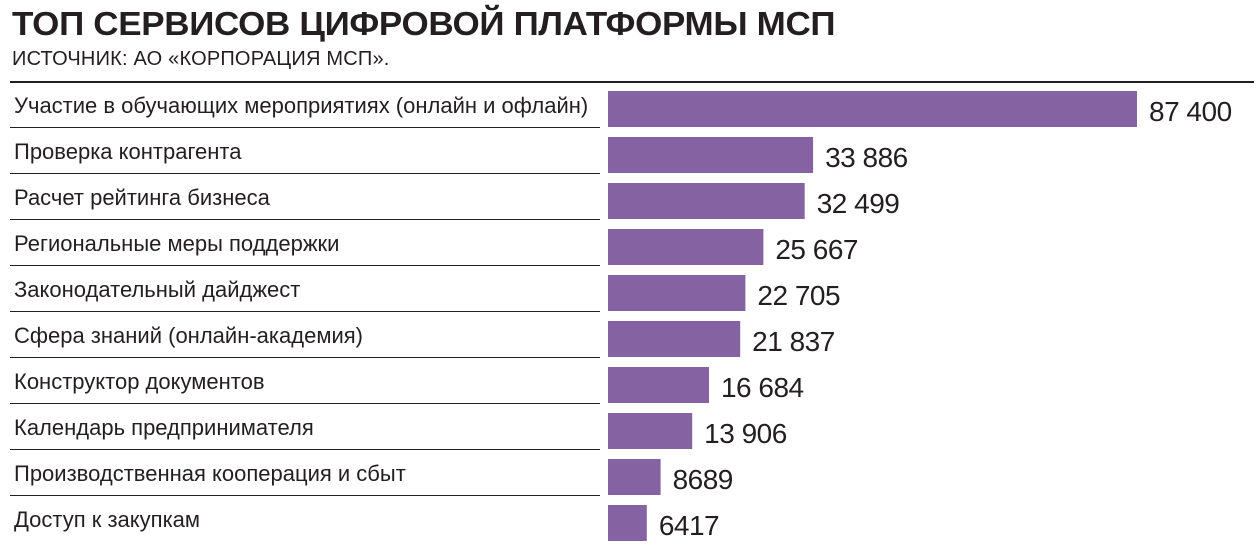  Describe the element at coordinates (866, 157) in the screenshot. I see `value-label: 33 886` at that location.